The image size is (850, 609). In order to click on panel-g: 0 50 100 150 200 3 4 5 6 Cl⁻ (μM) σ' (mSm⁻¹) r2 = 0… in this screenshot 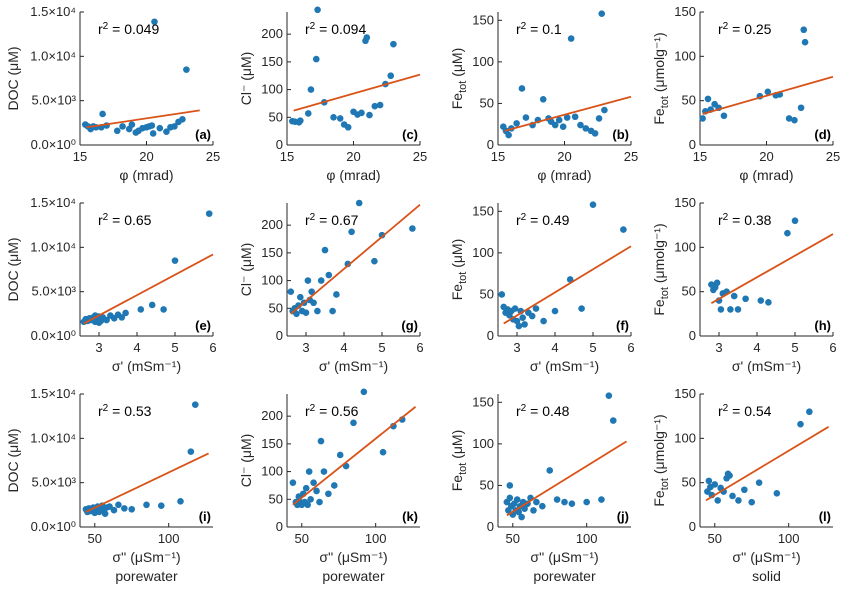, I will do `click(331, 286)`.